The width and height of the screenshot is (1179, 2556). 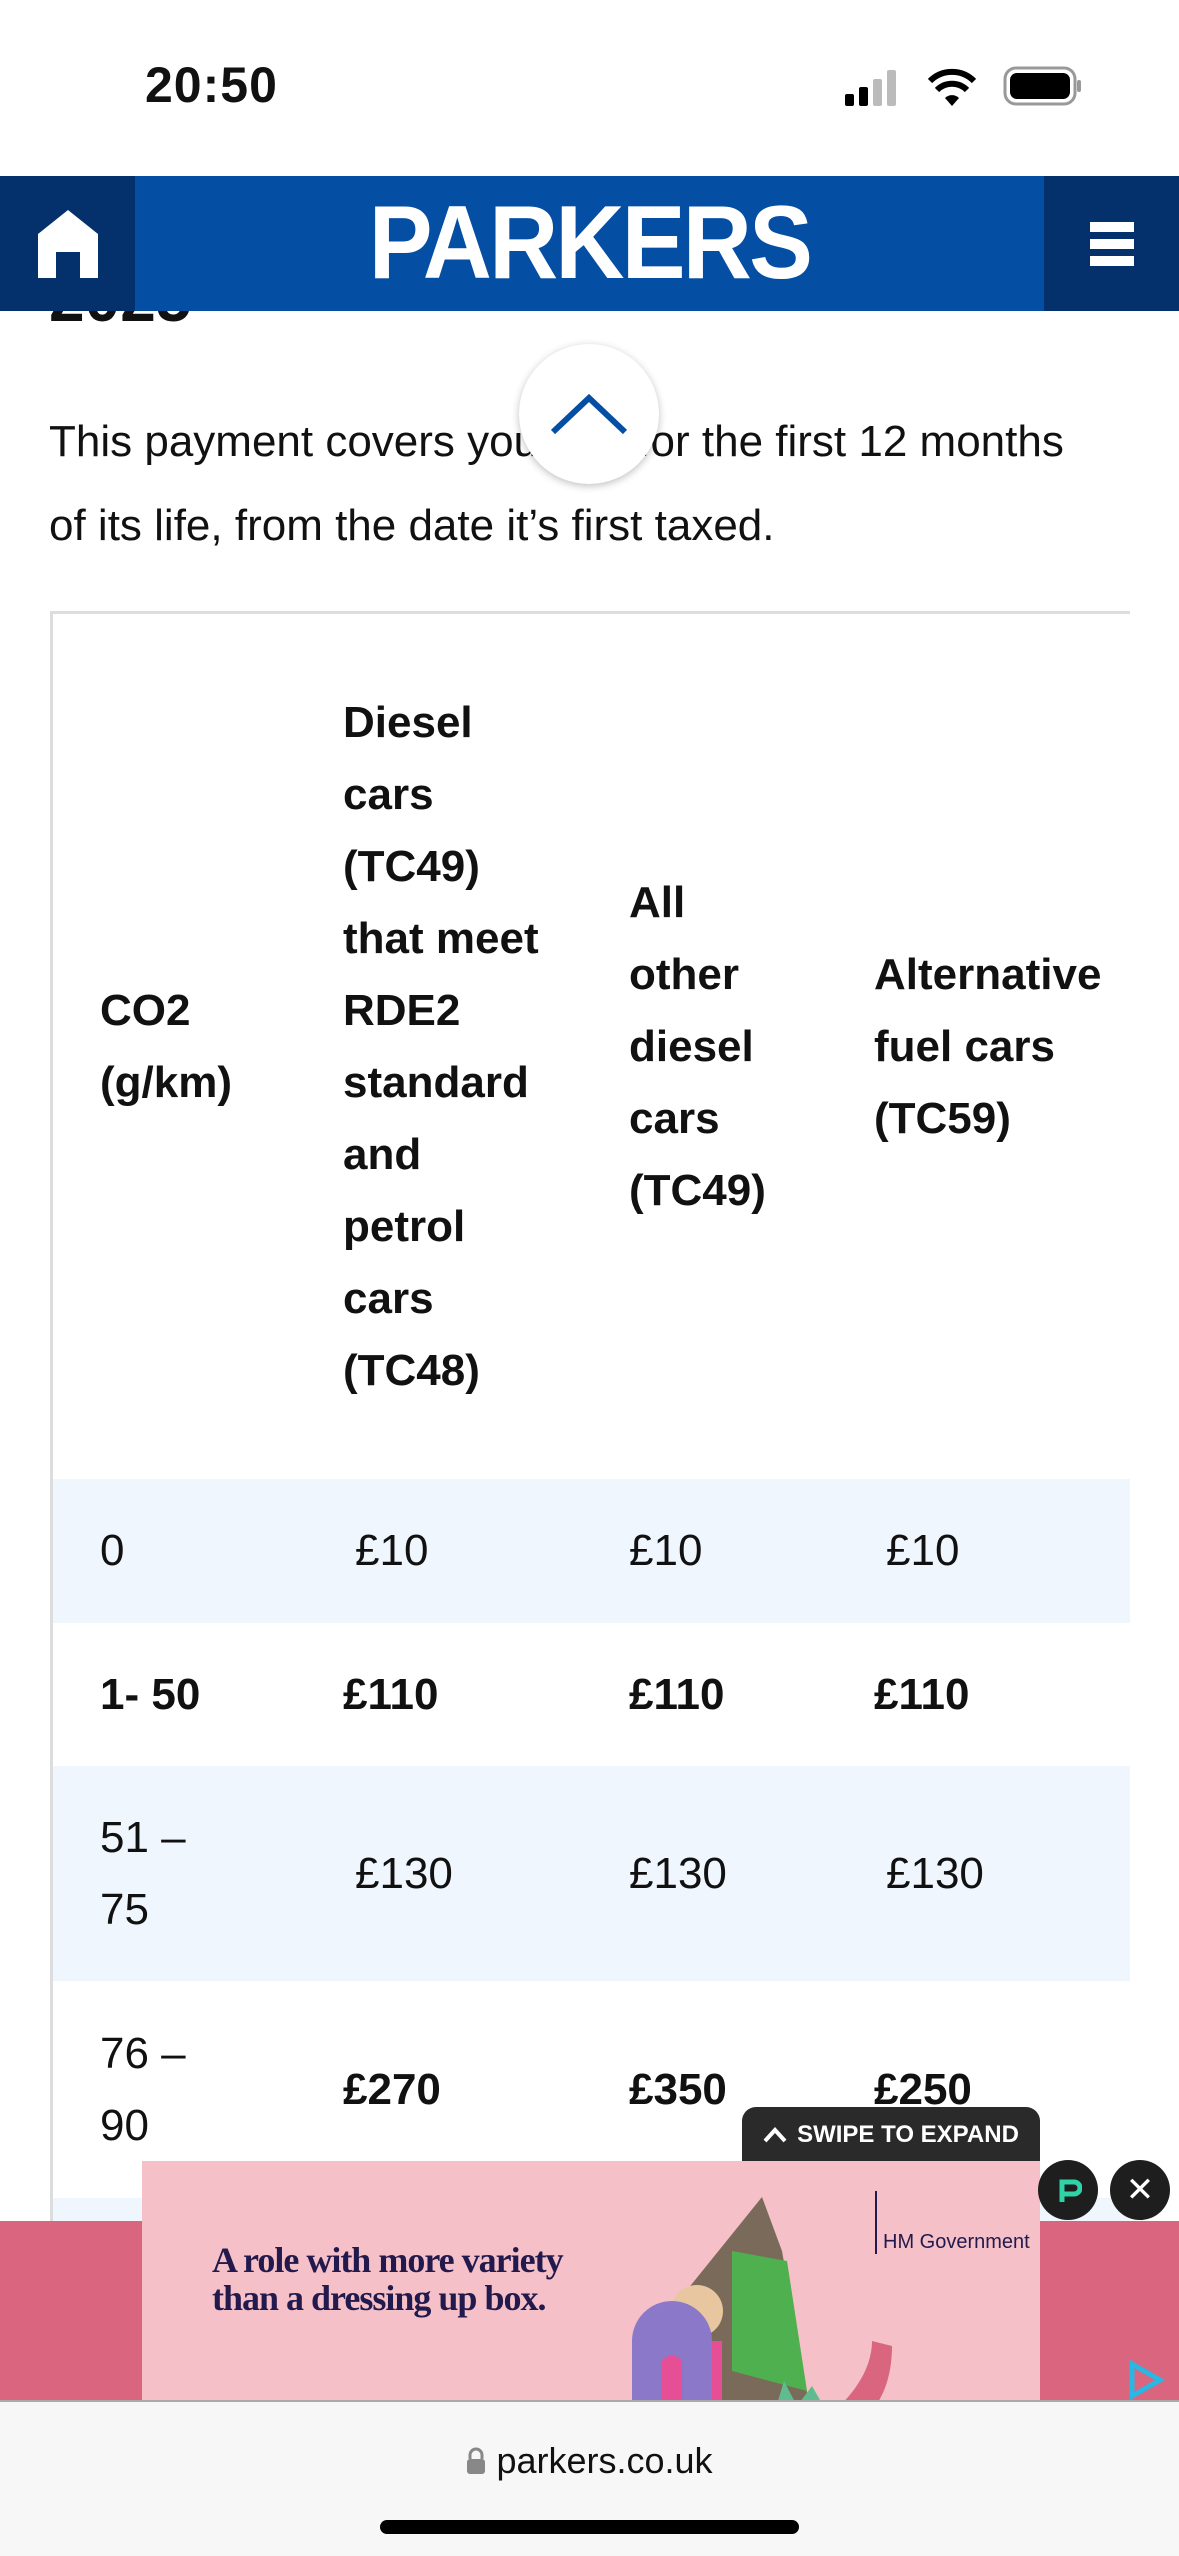 What do you see at coordinates (697, 1046) in the screenshot?
I see `header-other-diesel: All other diesel cars (TC49)` at bounding box center [697, 1046].